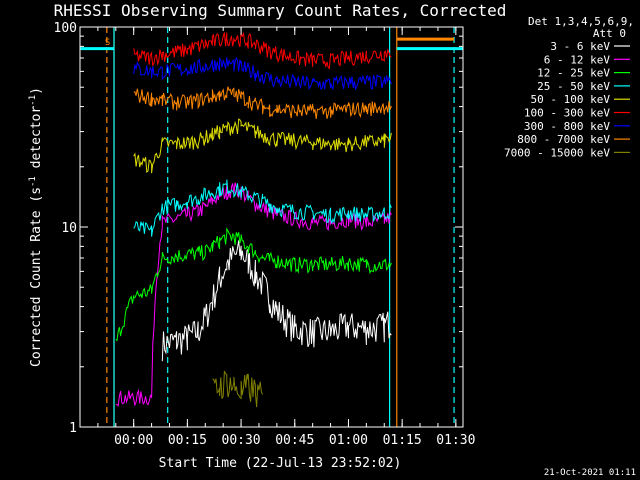 The width and height of the screenshot is (640, 480). What do you see at coordinates (241, 440) in the screenshot?
I see `x-tick-label: 00:30` at bounding box center [241, 440].